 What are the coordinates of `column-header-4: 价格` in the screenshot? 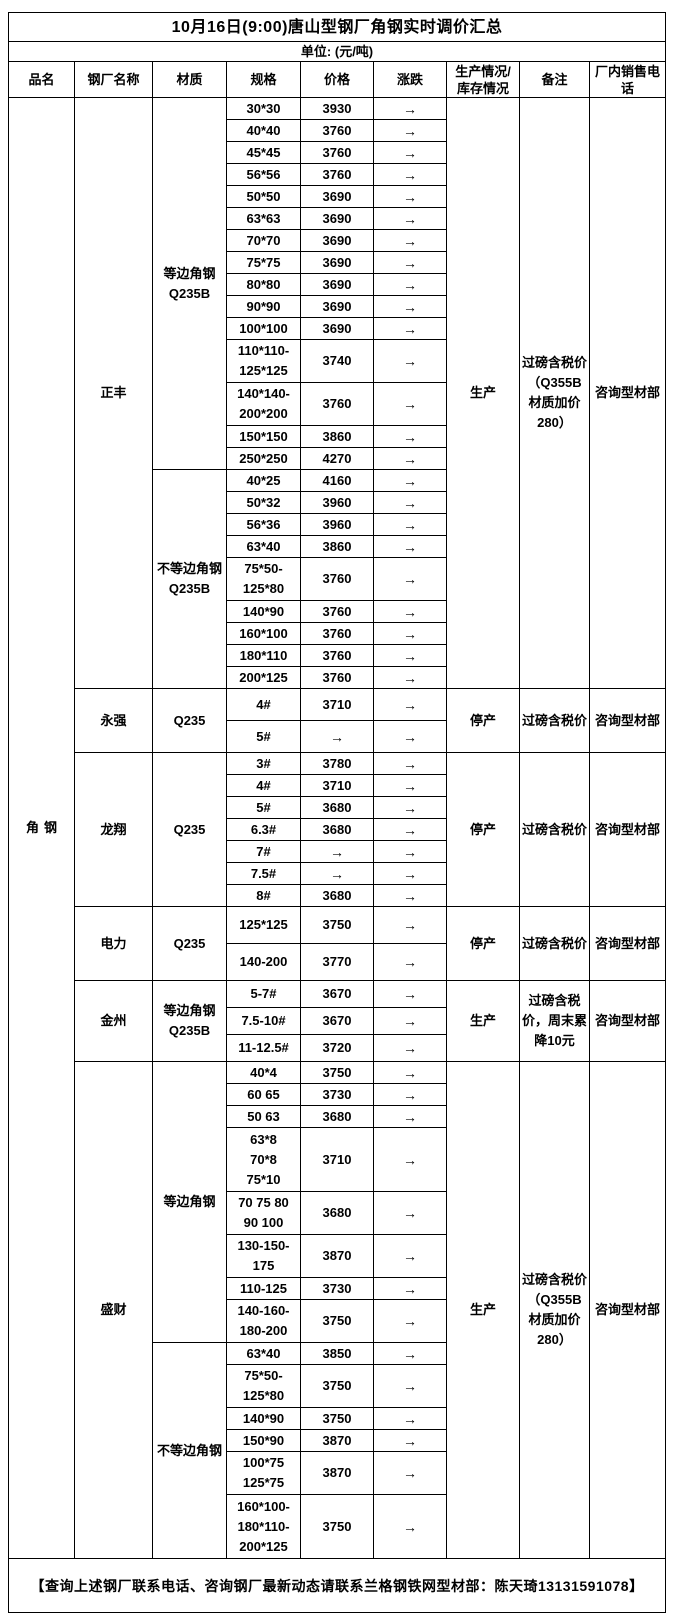 It's located at (337, 79).